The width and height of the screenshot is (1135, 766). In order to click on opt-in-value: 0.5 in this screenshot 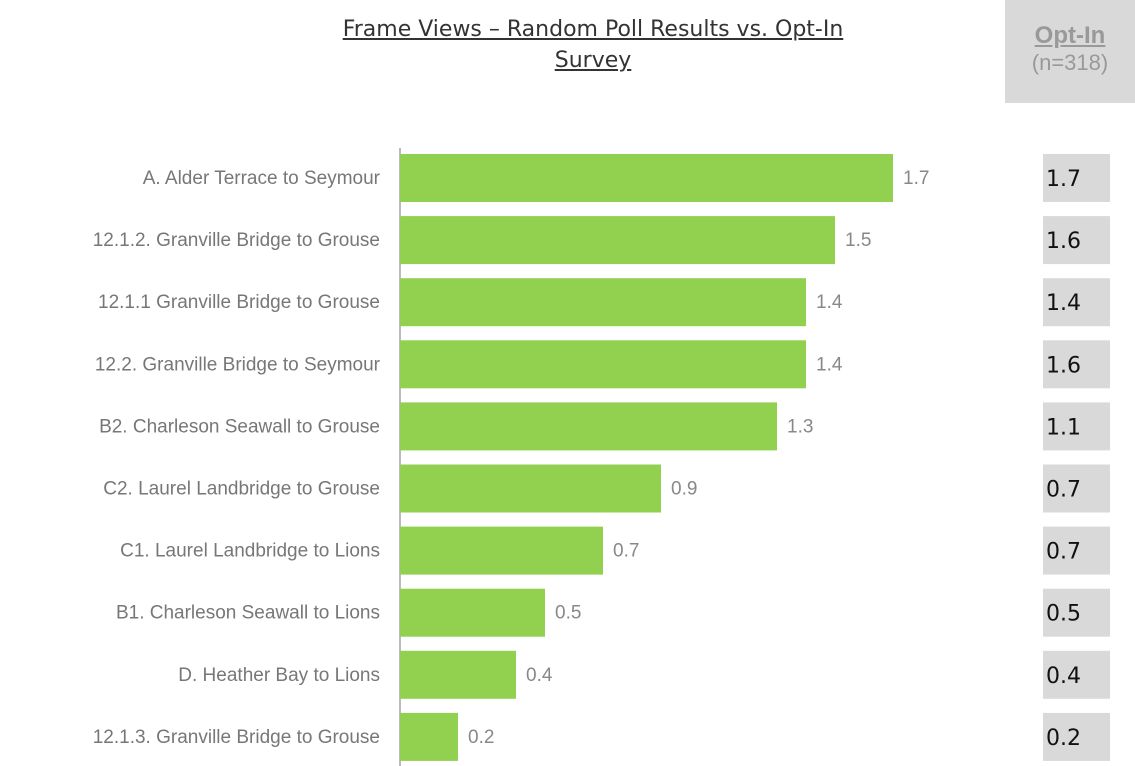, I will do `click(1063, 614)`.